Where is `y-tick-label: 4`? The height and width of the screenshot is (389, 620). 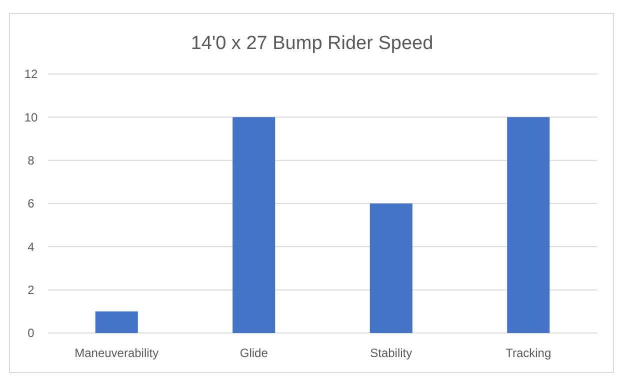 y-tick-label: 4 is located at coordinates (31, 247).